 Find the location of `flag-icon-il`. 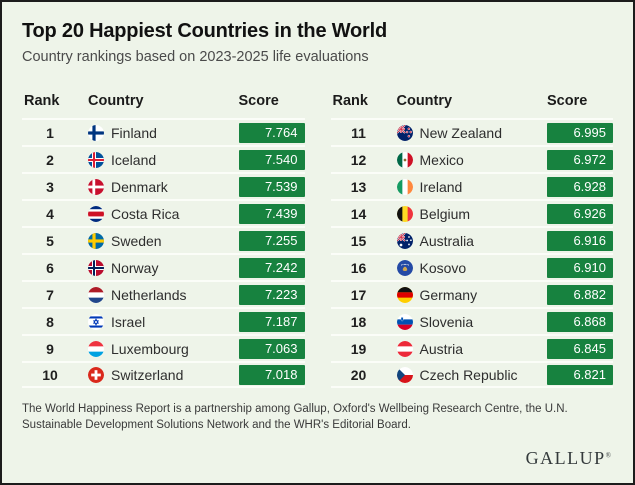

flag-icon-il is located at coordinates (96, 321).